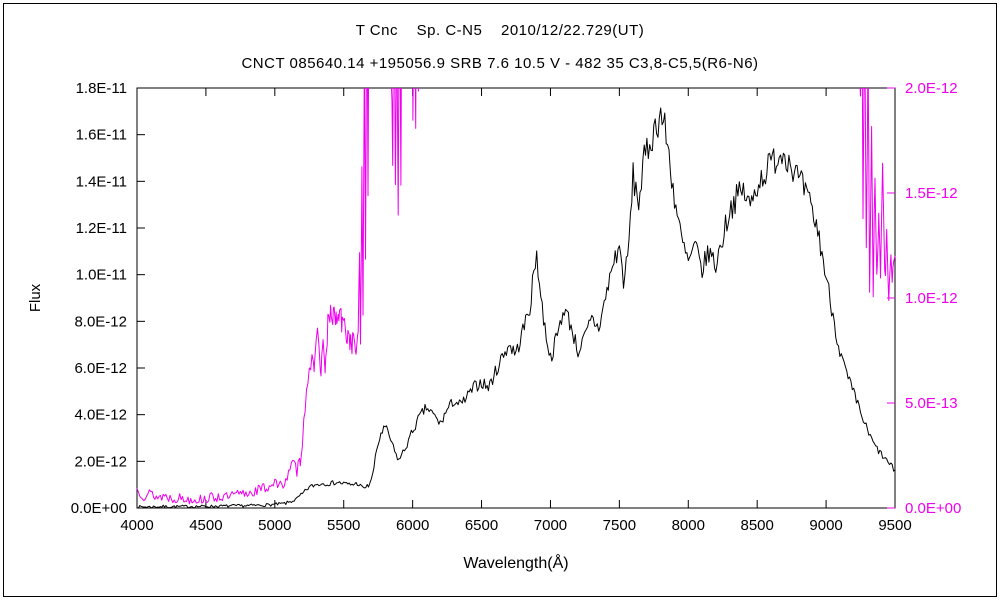 This screenshot has width=1000, height=600. Describe the element at coordinates (412, 525) in the screenshot. I see `x-tick-label: 6000` at that location.